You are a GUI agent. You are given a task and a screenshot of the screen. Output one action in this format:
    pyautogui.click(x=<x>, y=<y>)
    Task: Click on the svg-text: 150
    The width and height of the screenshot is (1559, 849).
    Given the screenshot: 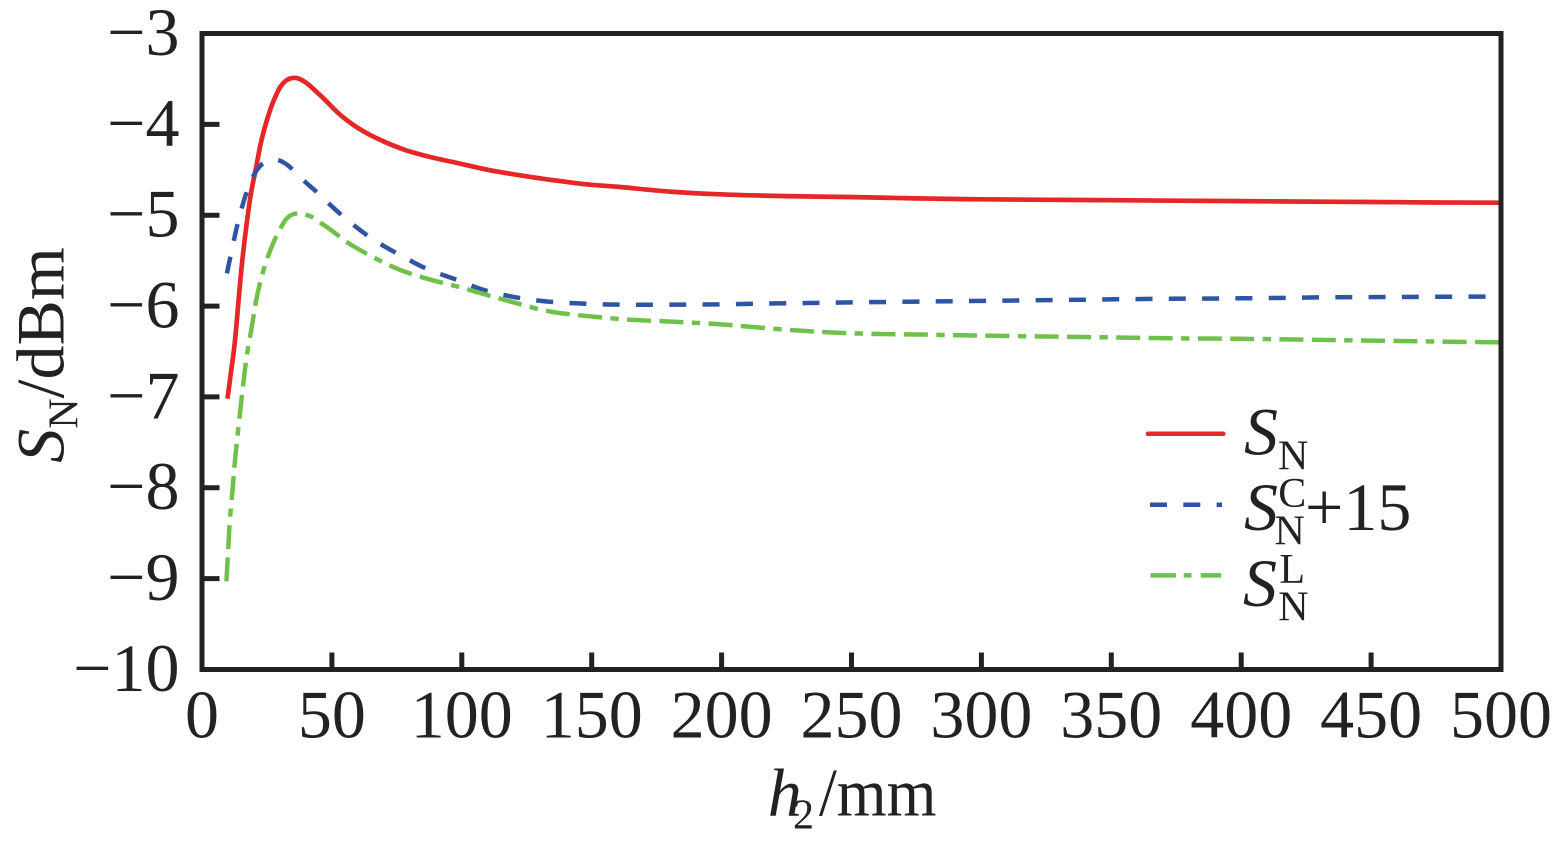 What is the action you would take?
    pyautogui.click(x=592, y=715)
    